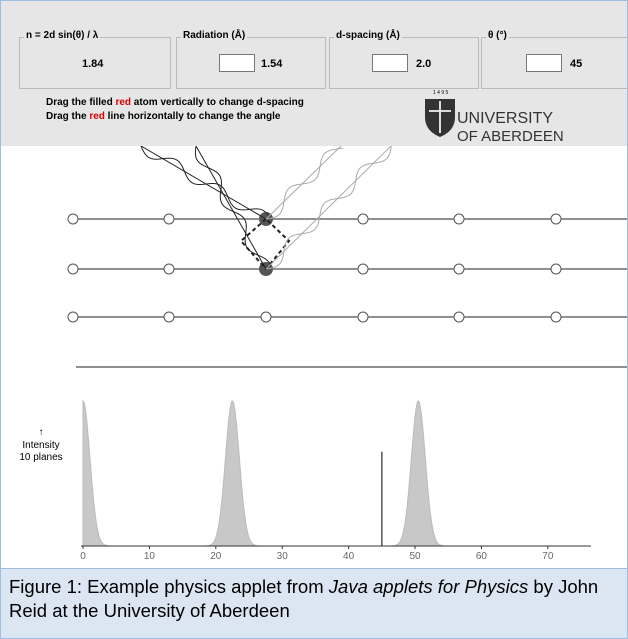 The height and width of the screenshot is (639, 628). Describe the element at coordinates (497, 35) in the screenshot. I see `box-title: θ (°)` at that location.